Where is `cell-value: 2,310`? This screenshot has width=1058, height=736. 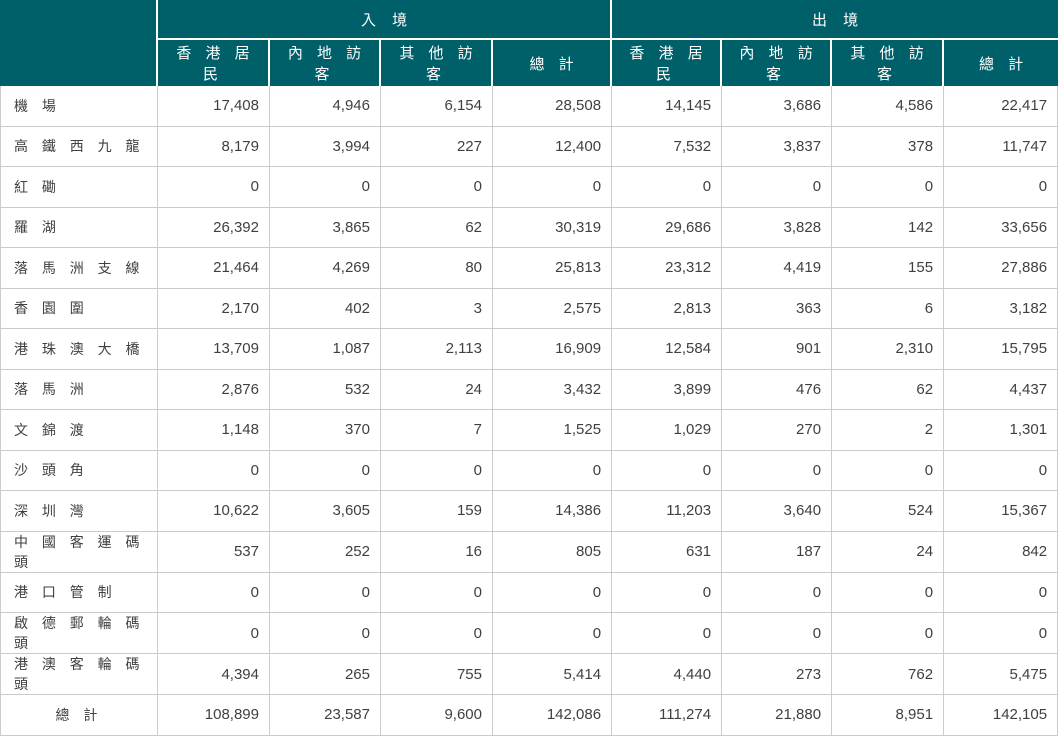 cell-value: 2,310 is located at coordinates (888, 349).